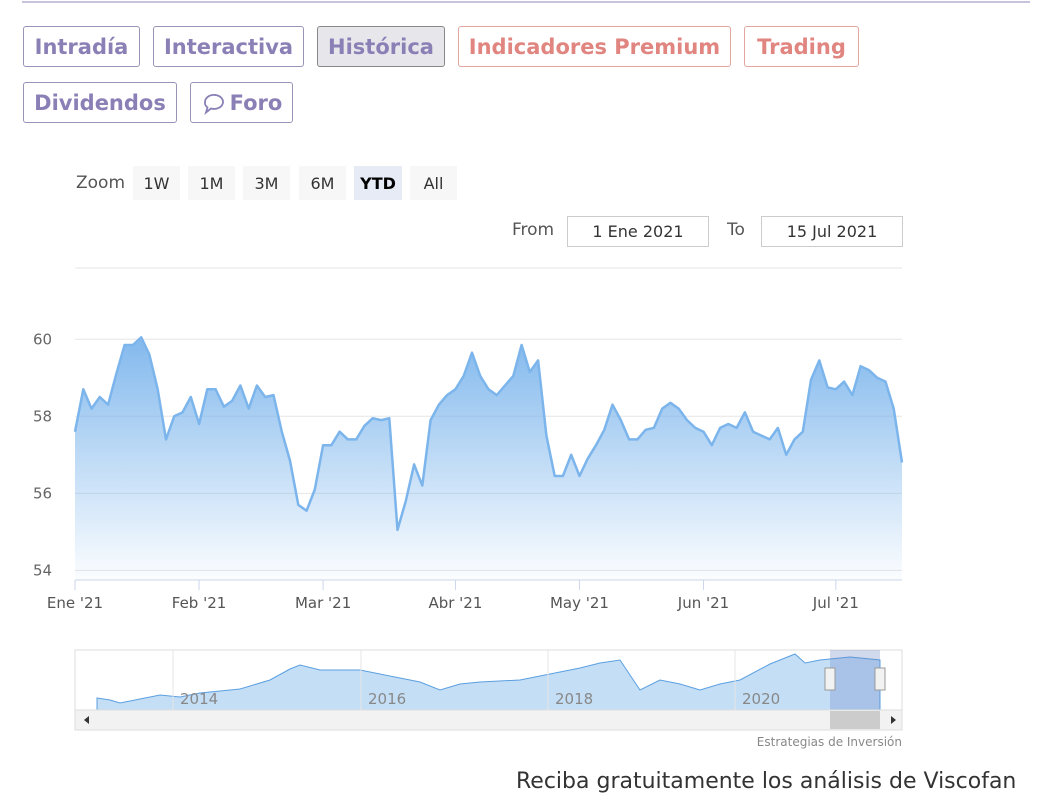 Image resolution: width=1038 pixels, height=804 pixels. I want to click on zoom-button: 6M, so click(322, 183).